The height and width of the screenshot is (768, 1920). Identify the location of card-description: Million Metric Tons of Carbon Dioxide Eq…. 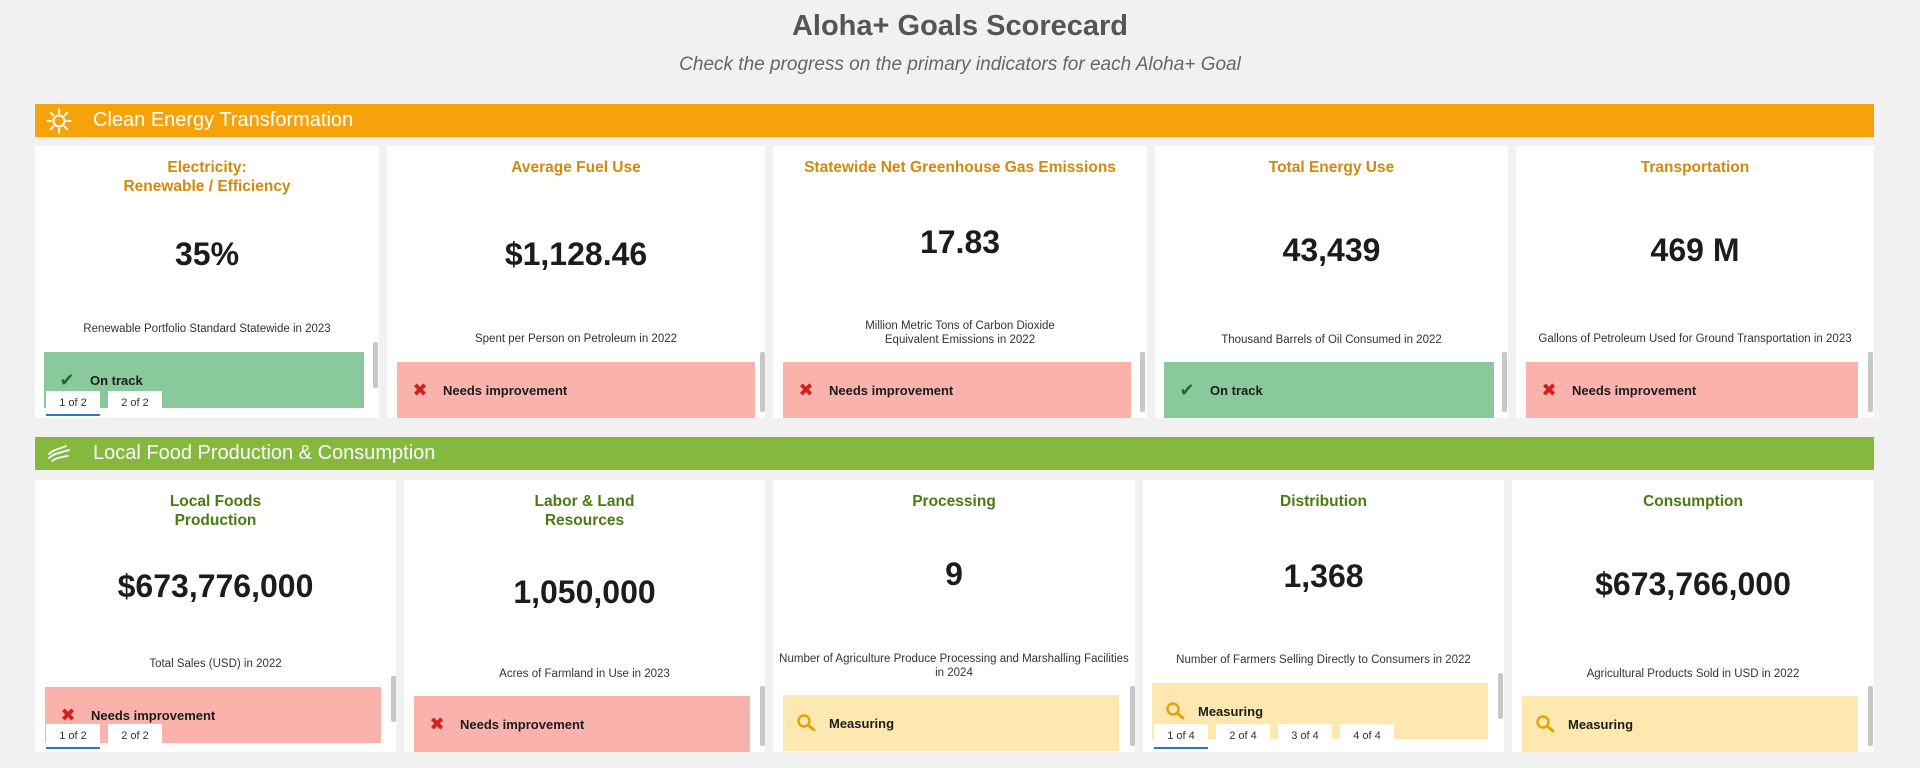
(960, 333).